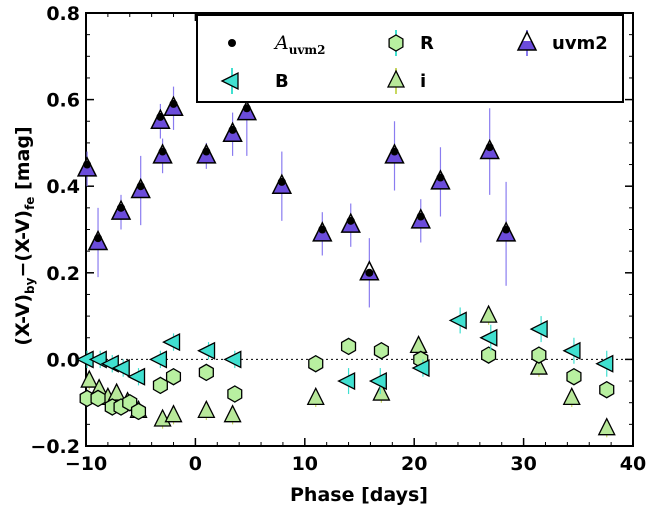  What do you see at coordinates (55, 447) in the screenshot?
I see `y-tick-label: −0.2` at bounding box center [55, 447].